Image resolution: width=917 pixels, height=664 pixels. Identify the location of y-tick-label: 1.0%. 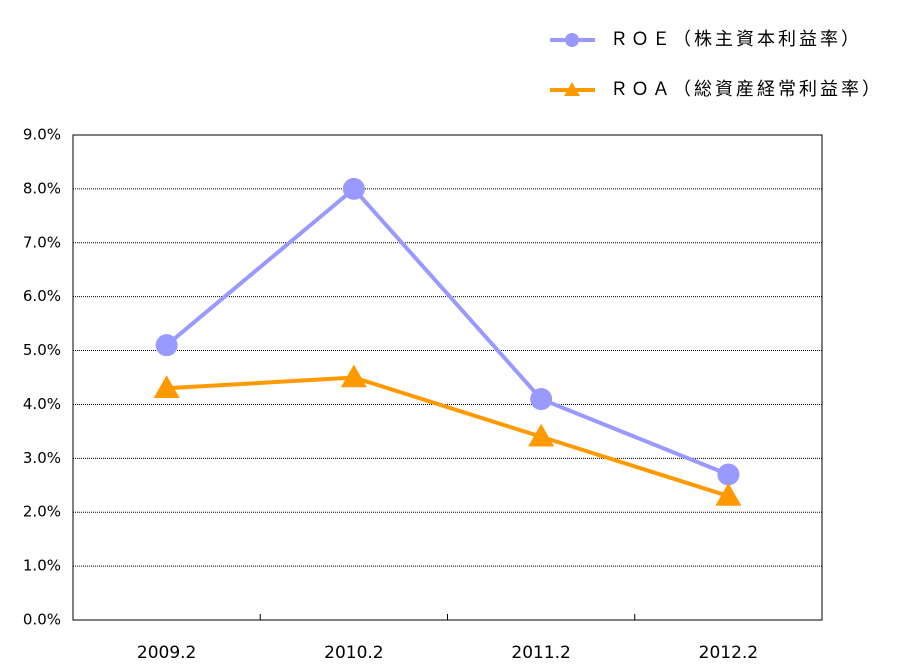
(42, 566).